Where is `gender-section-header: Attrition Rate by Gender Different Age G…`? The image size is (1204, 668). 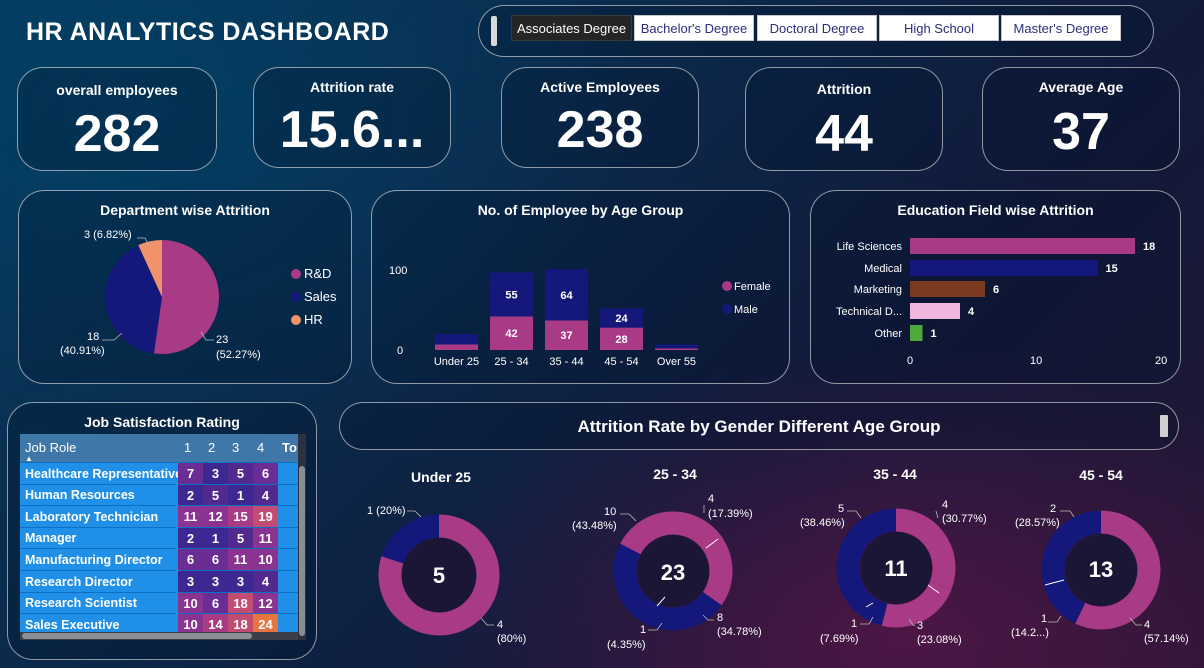 gender-section-header: Attrition Rate by Gender Different Age G… is located at coordinates (759, 426).